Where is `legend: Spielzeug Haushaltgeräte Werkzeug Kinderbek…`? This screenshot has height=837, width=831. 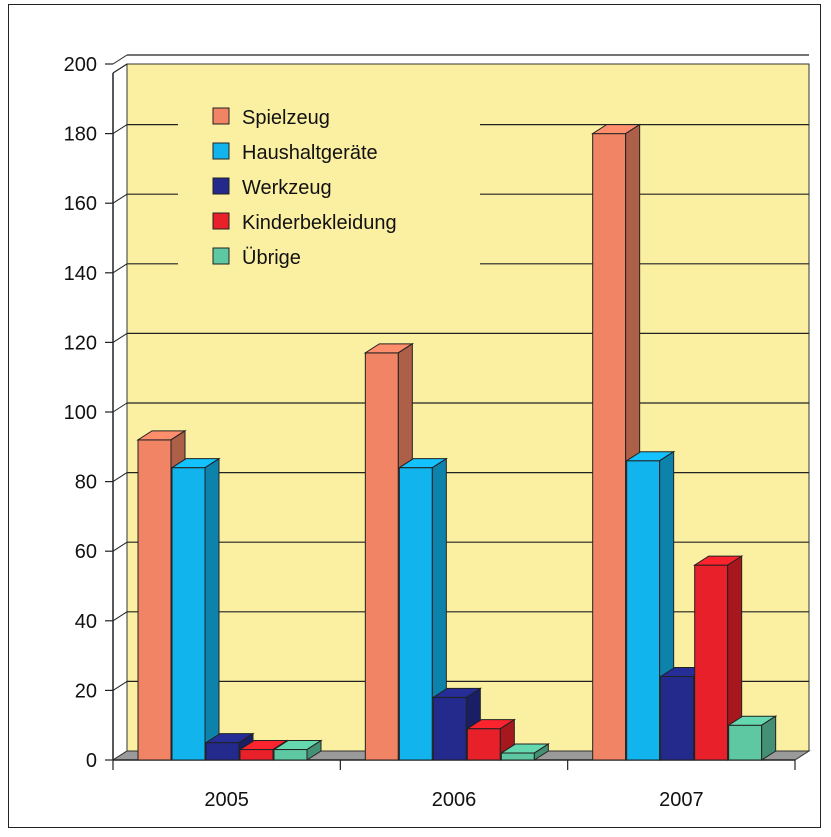
legend: Spielzeug Haushaltgeräte Werkzeug Kinderbek… is located at coordinates (329, 183).